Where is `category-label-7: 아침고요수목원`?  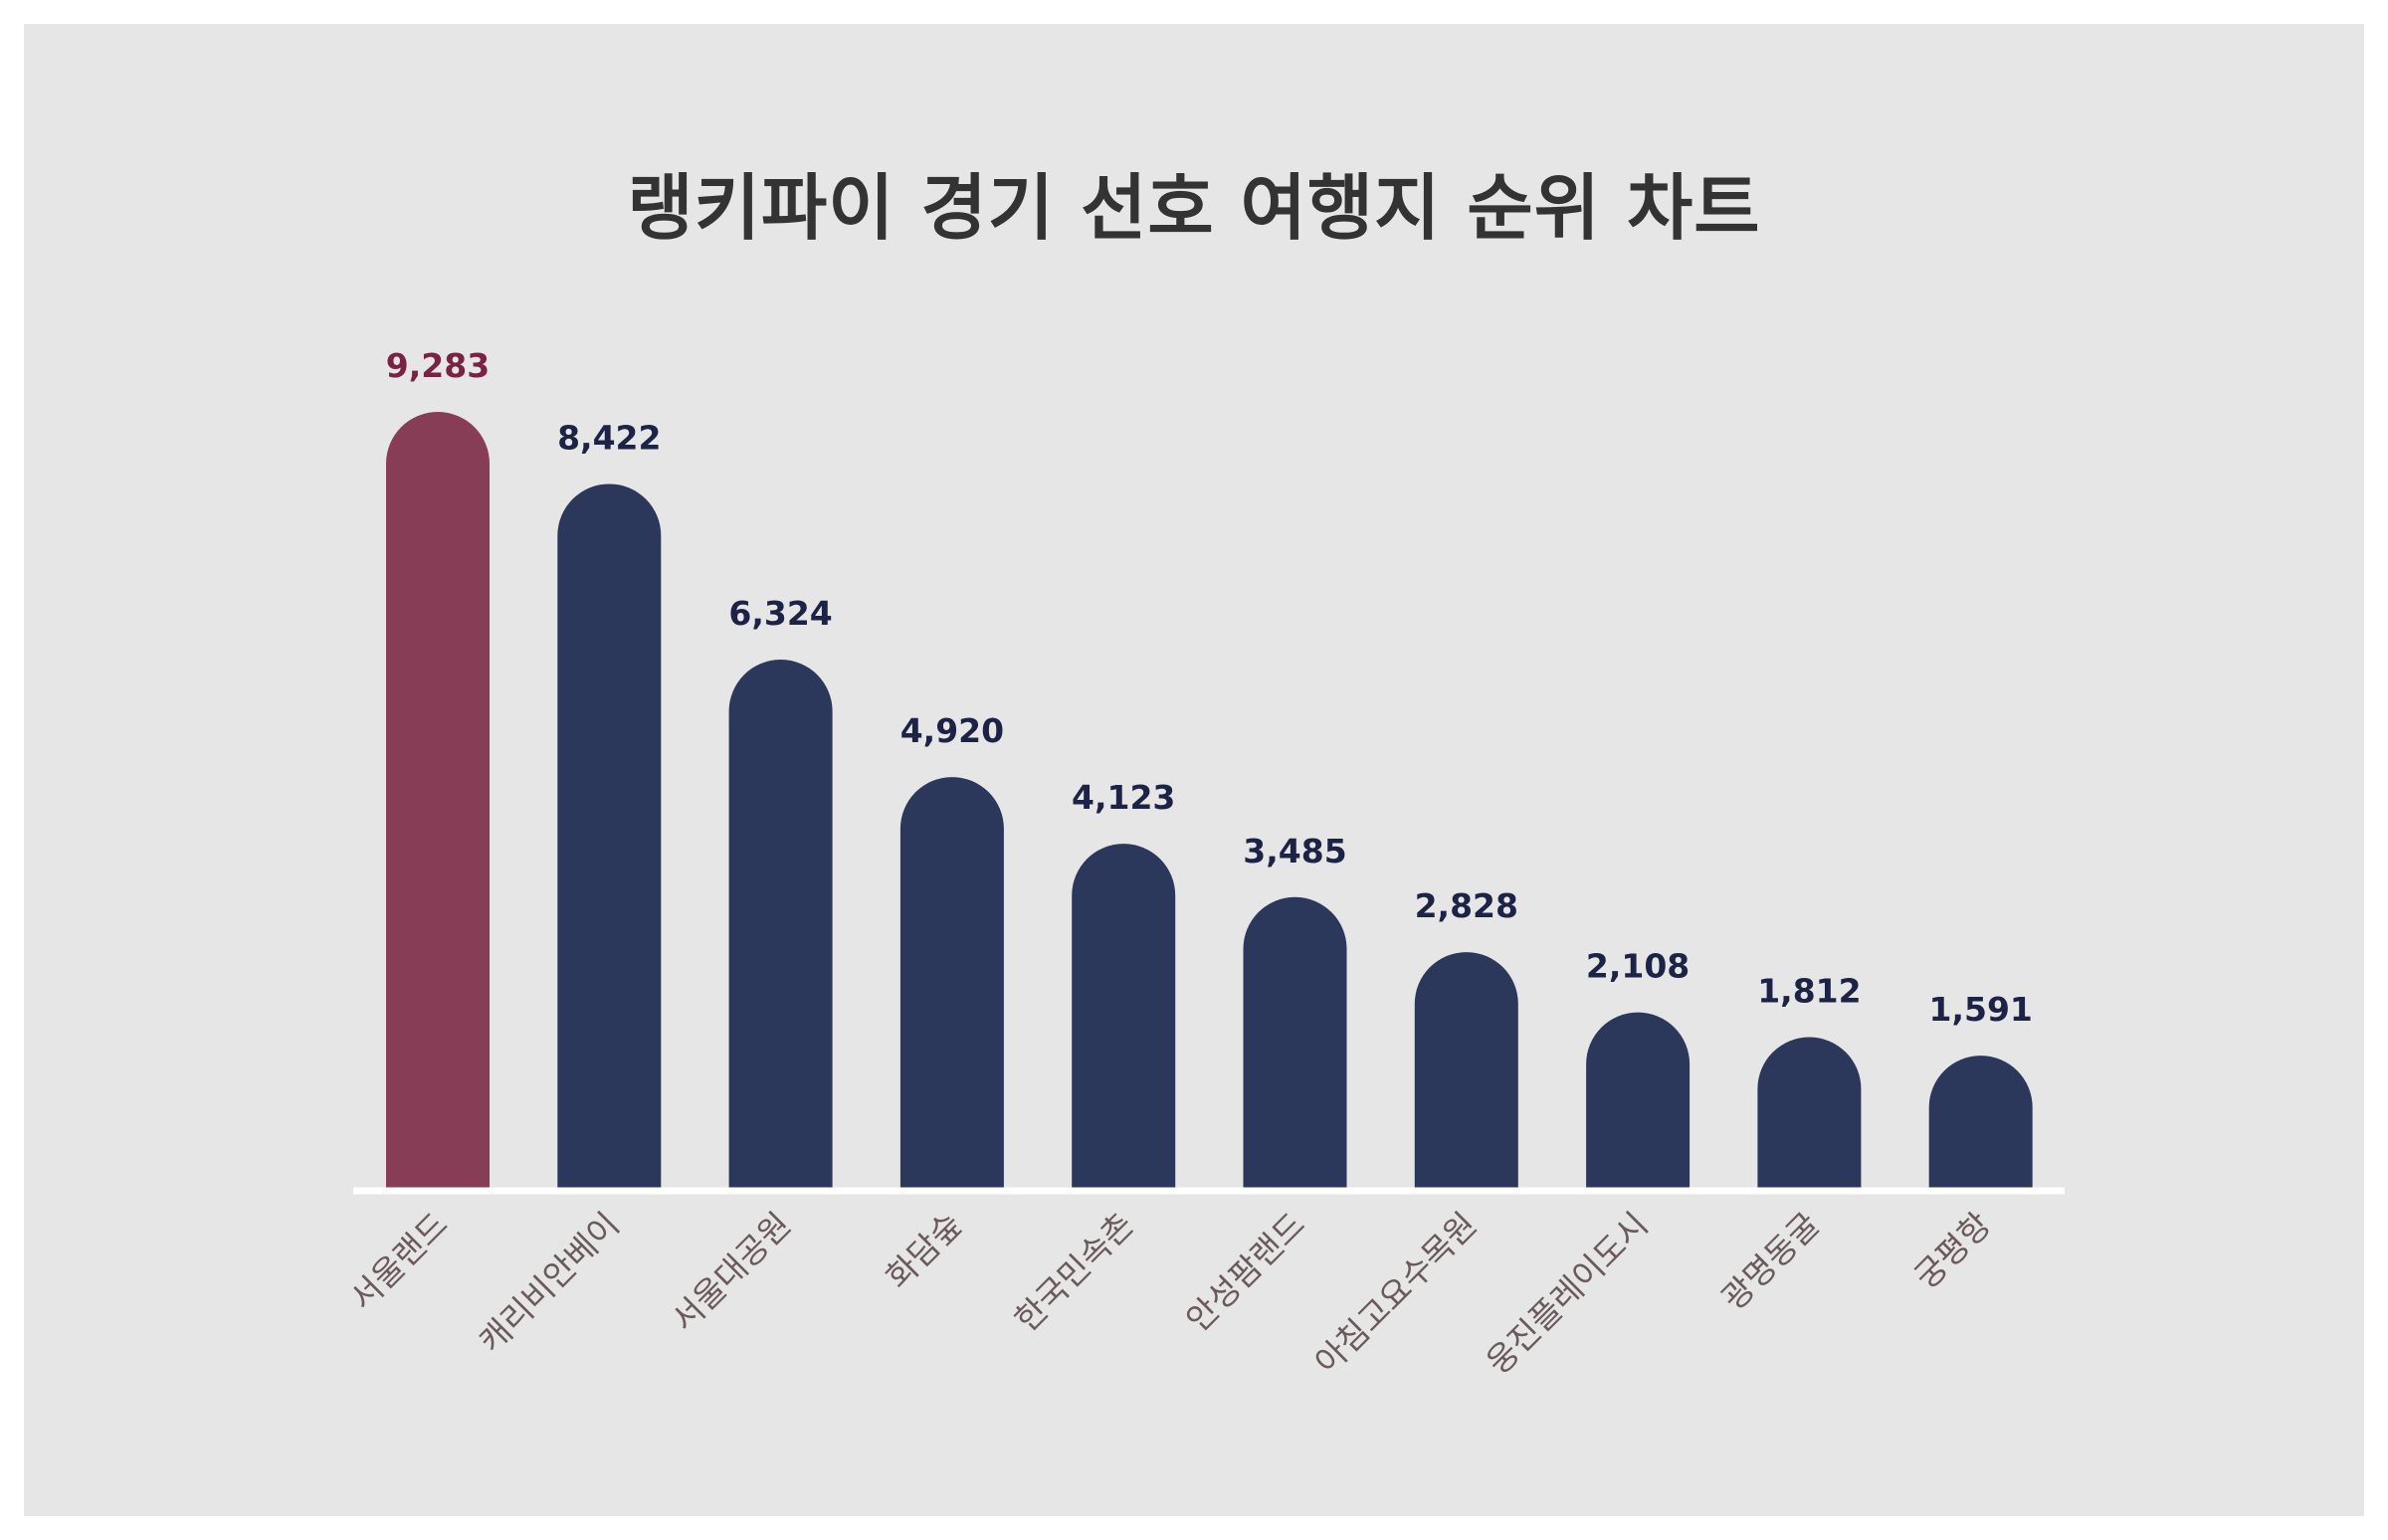 category-label-7: 아침고요수목원 is located at coordinates (1396, 1293).